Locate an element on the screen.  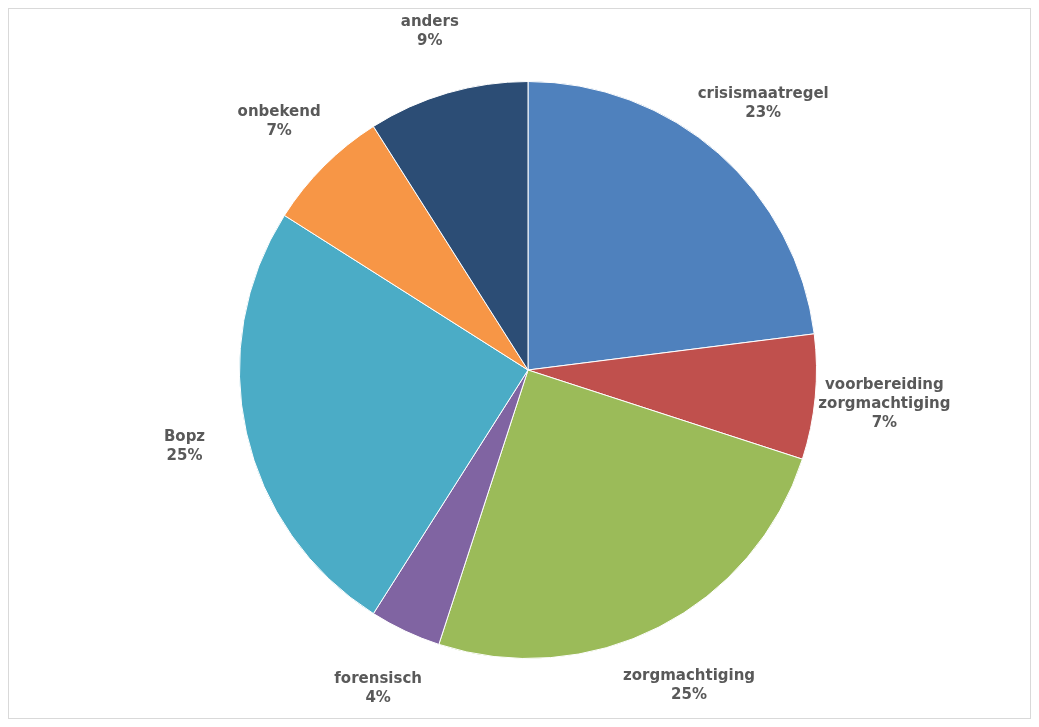
slice-label: onbekend is located at coordinates (279, 110).